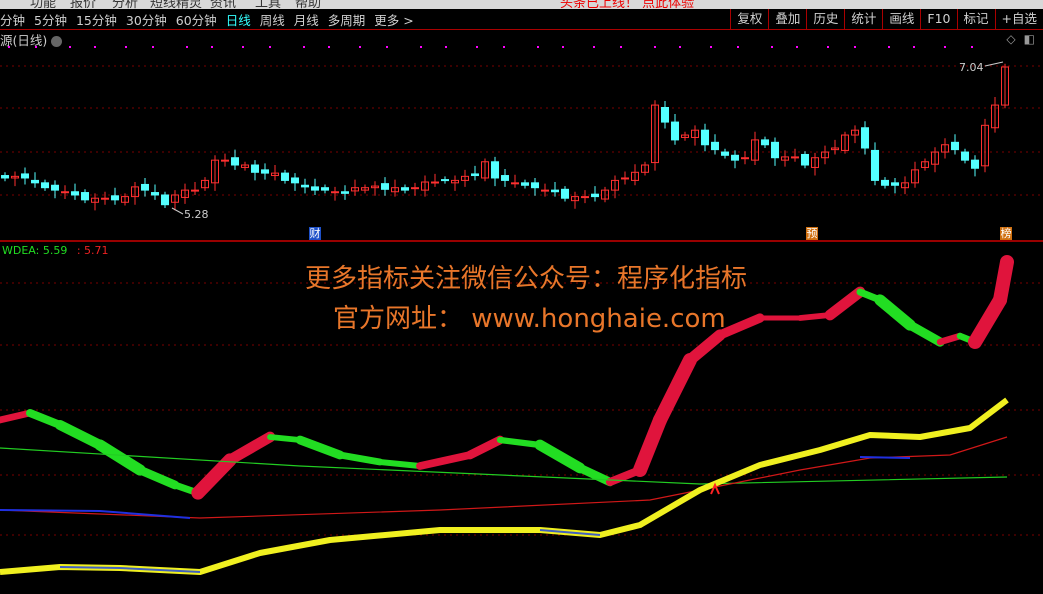  What do you see at coordinates (146, 20) in the screenshot?
I see `period-tab: 30分钟` at bounding box center [146, 20].